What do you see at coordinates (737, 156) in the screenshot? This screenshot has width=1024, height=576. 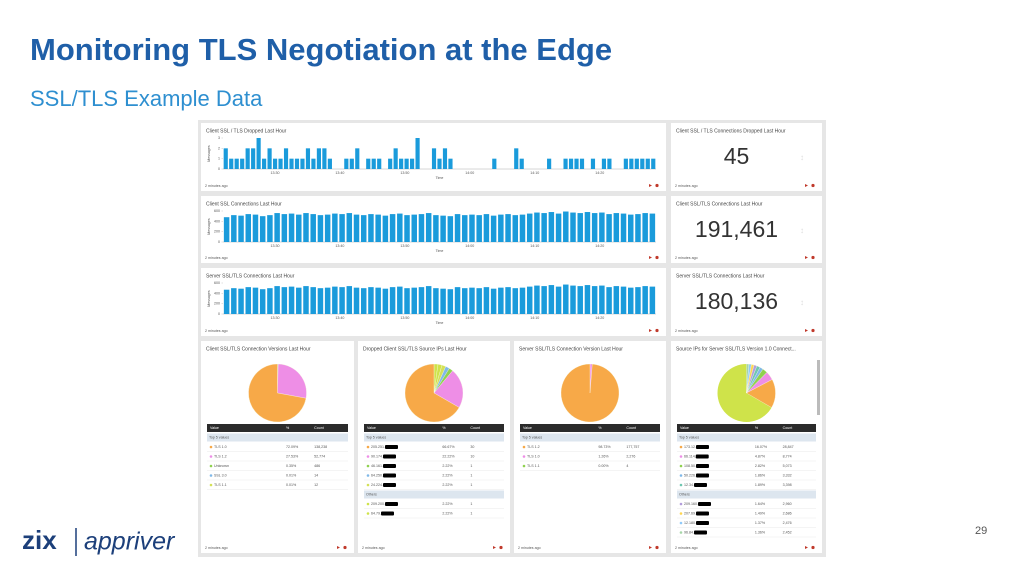 I see `single-value: 45` at bounding box center [737, 156].